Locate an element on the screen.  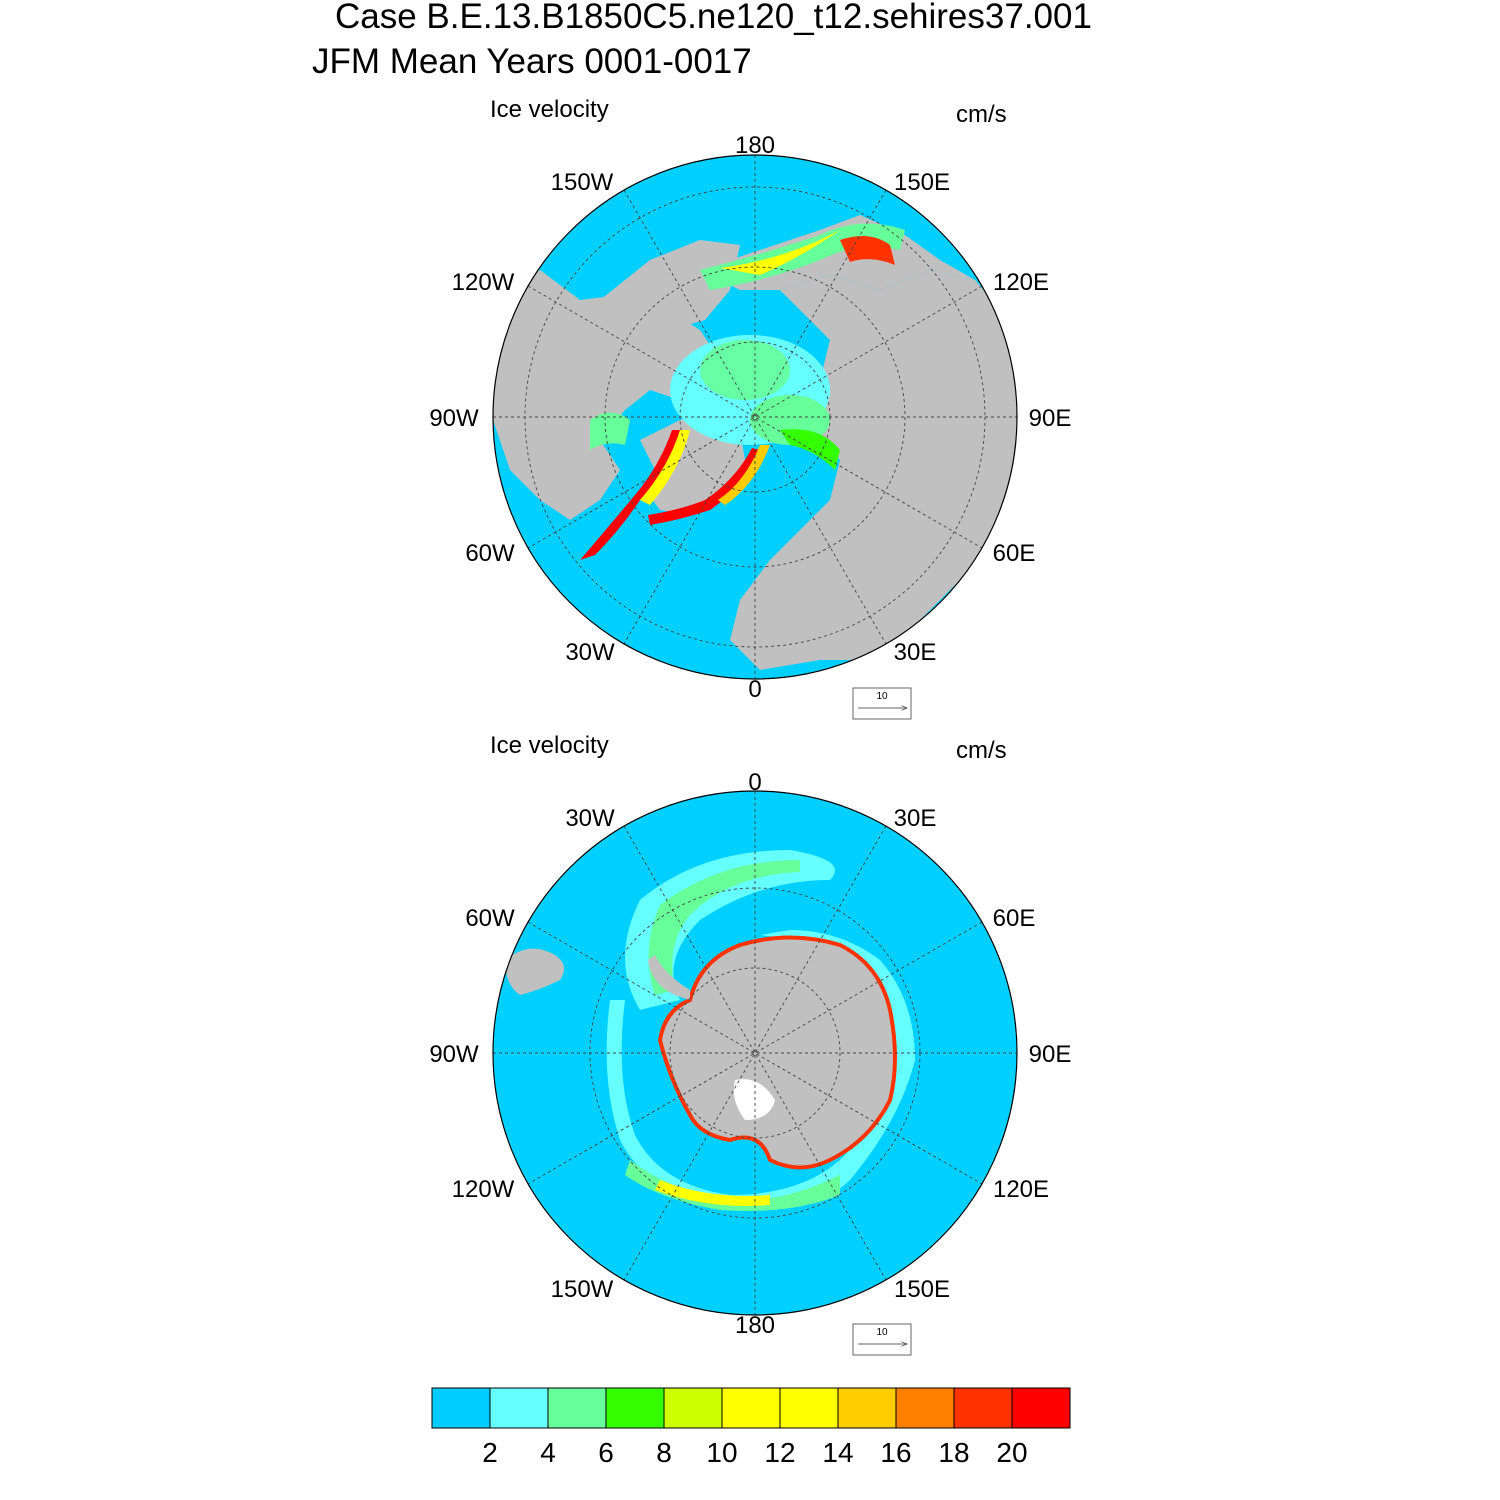
title-line-2: JFM Mean Years 0001-0017 is located at coordinates (532, 61).